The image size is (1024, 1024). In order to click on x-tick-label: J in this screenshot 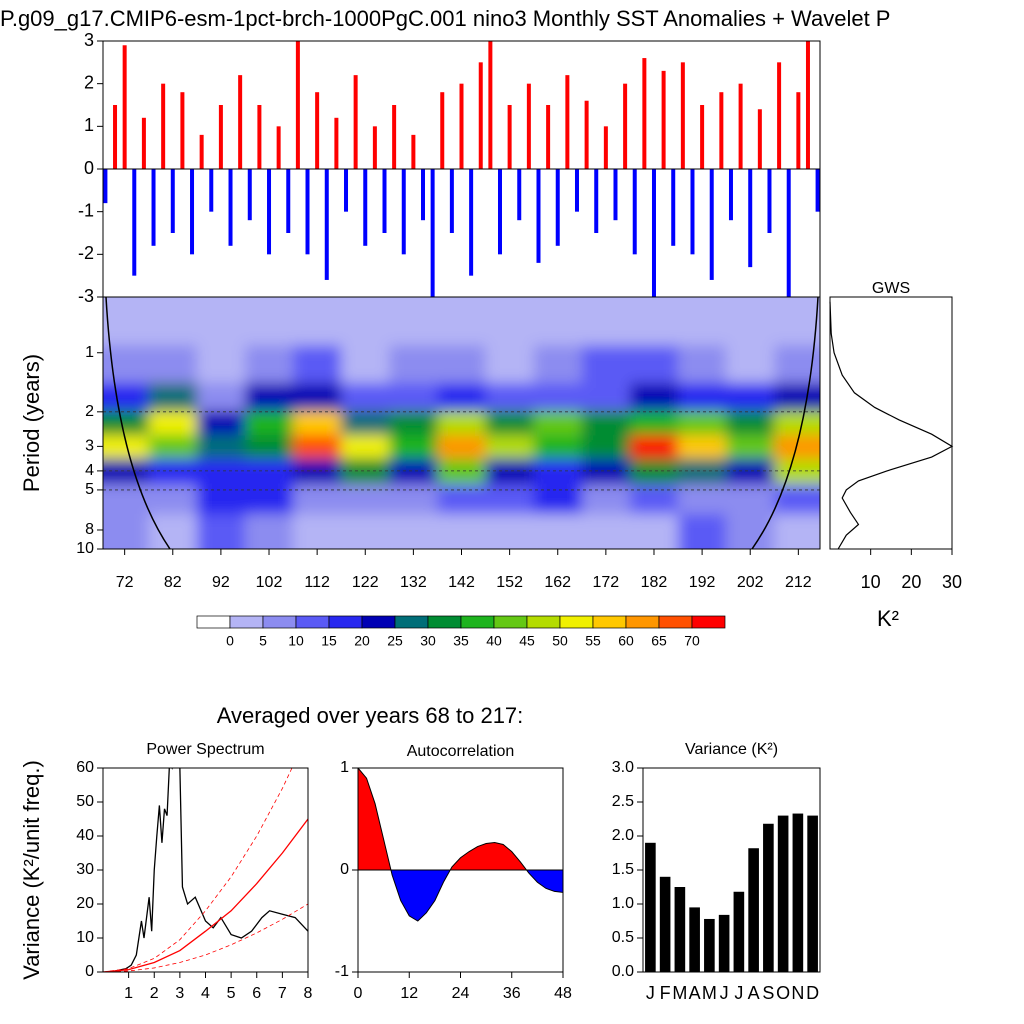, I will do `click(738, 993)`.